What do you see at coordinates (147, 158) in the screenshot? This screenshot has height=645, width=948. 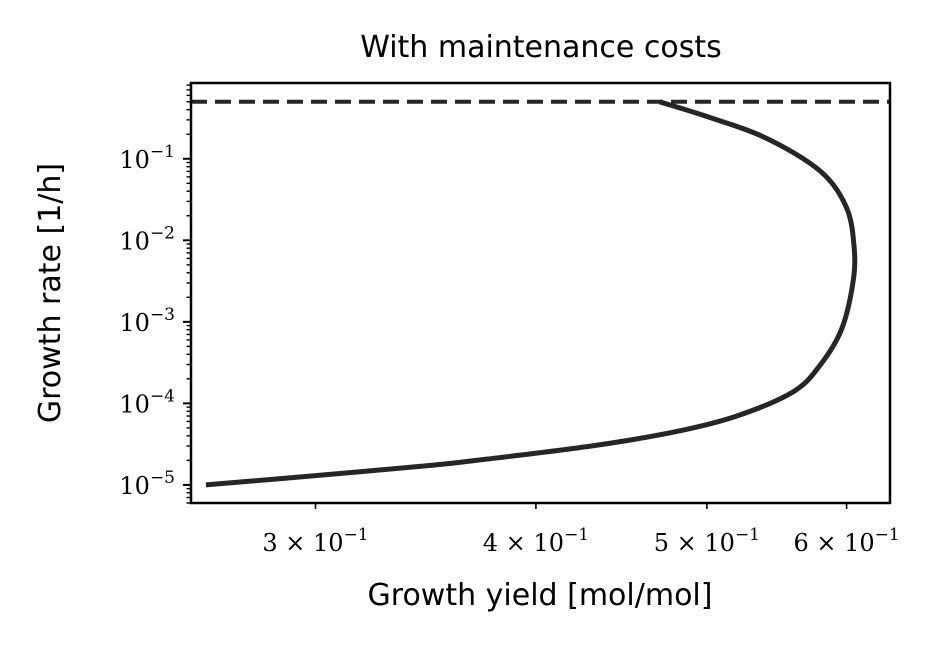 I see `y-tick-label-4: 10⁻¹` at bounding box center [147, 158].